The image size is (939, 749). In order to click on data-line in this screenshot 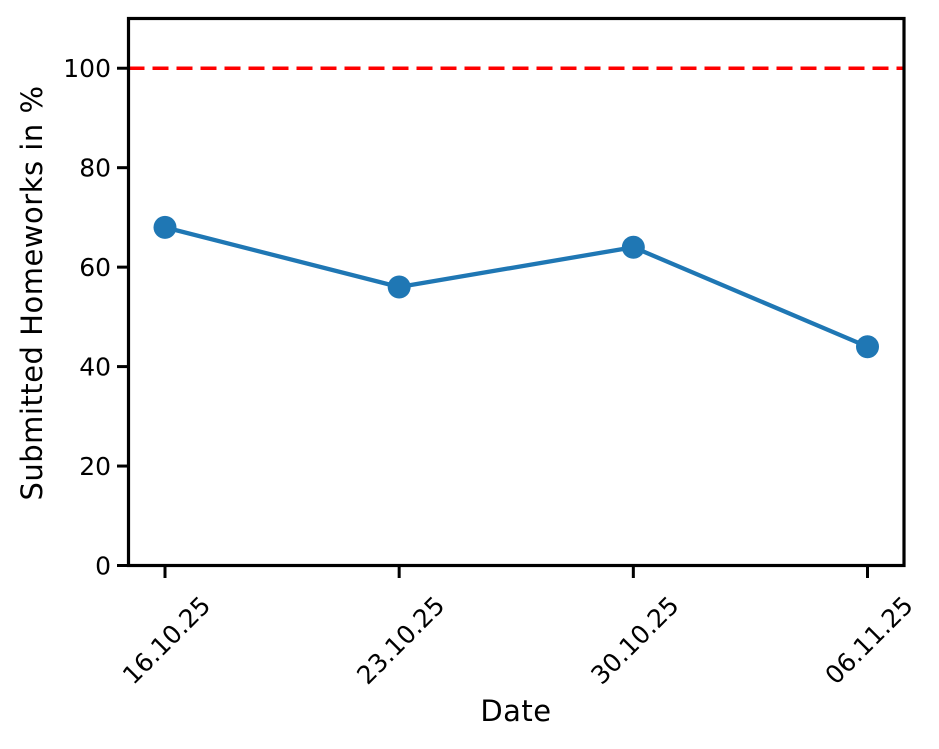, I will do `click(516, 287)`.